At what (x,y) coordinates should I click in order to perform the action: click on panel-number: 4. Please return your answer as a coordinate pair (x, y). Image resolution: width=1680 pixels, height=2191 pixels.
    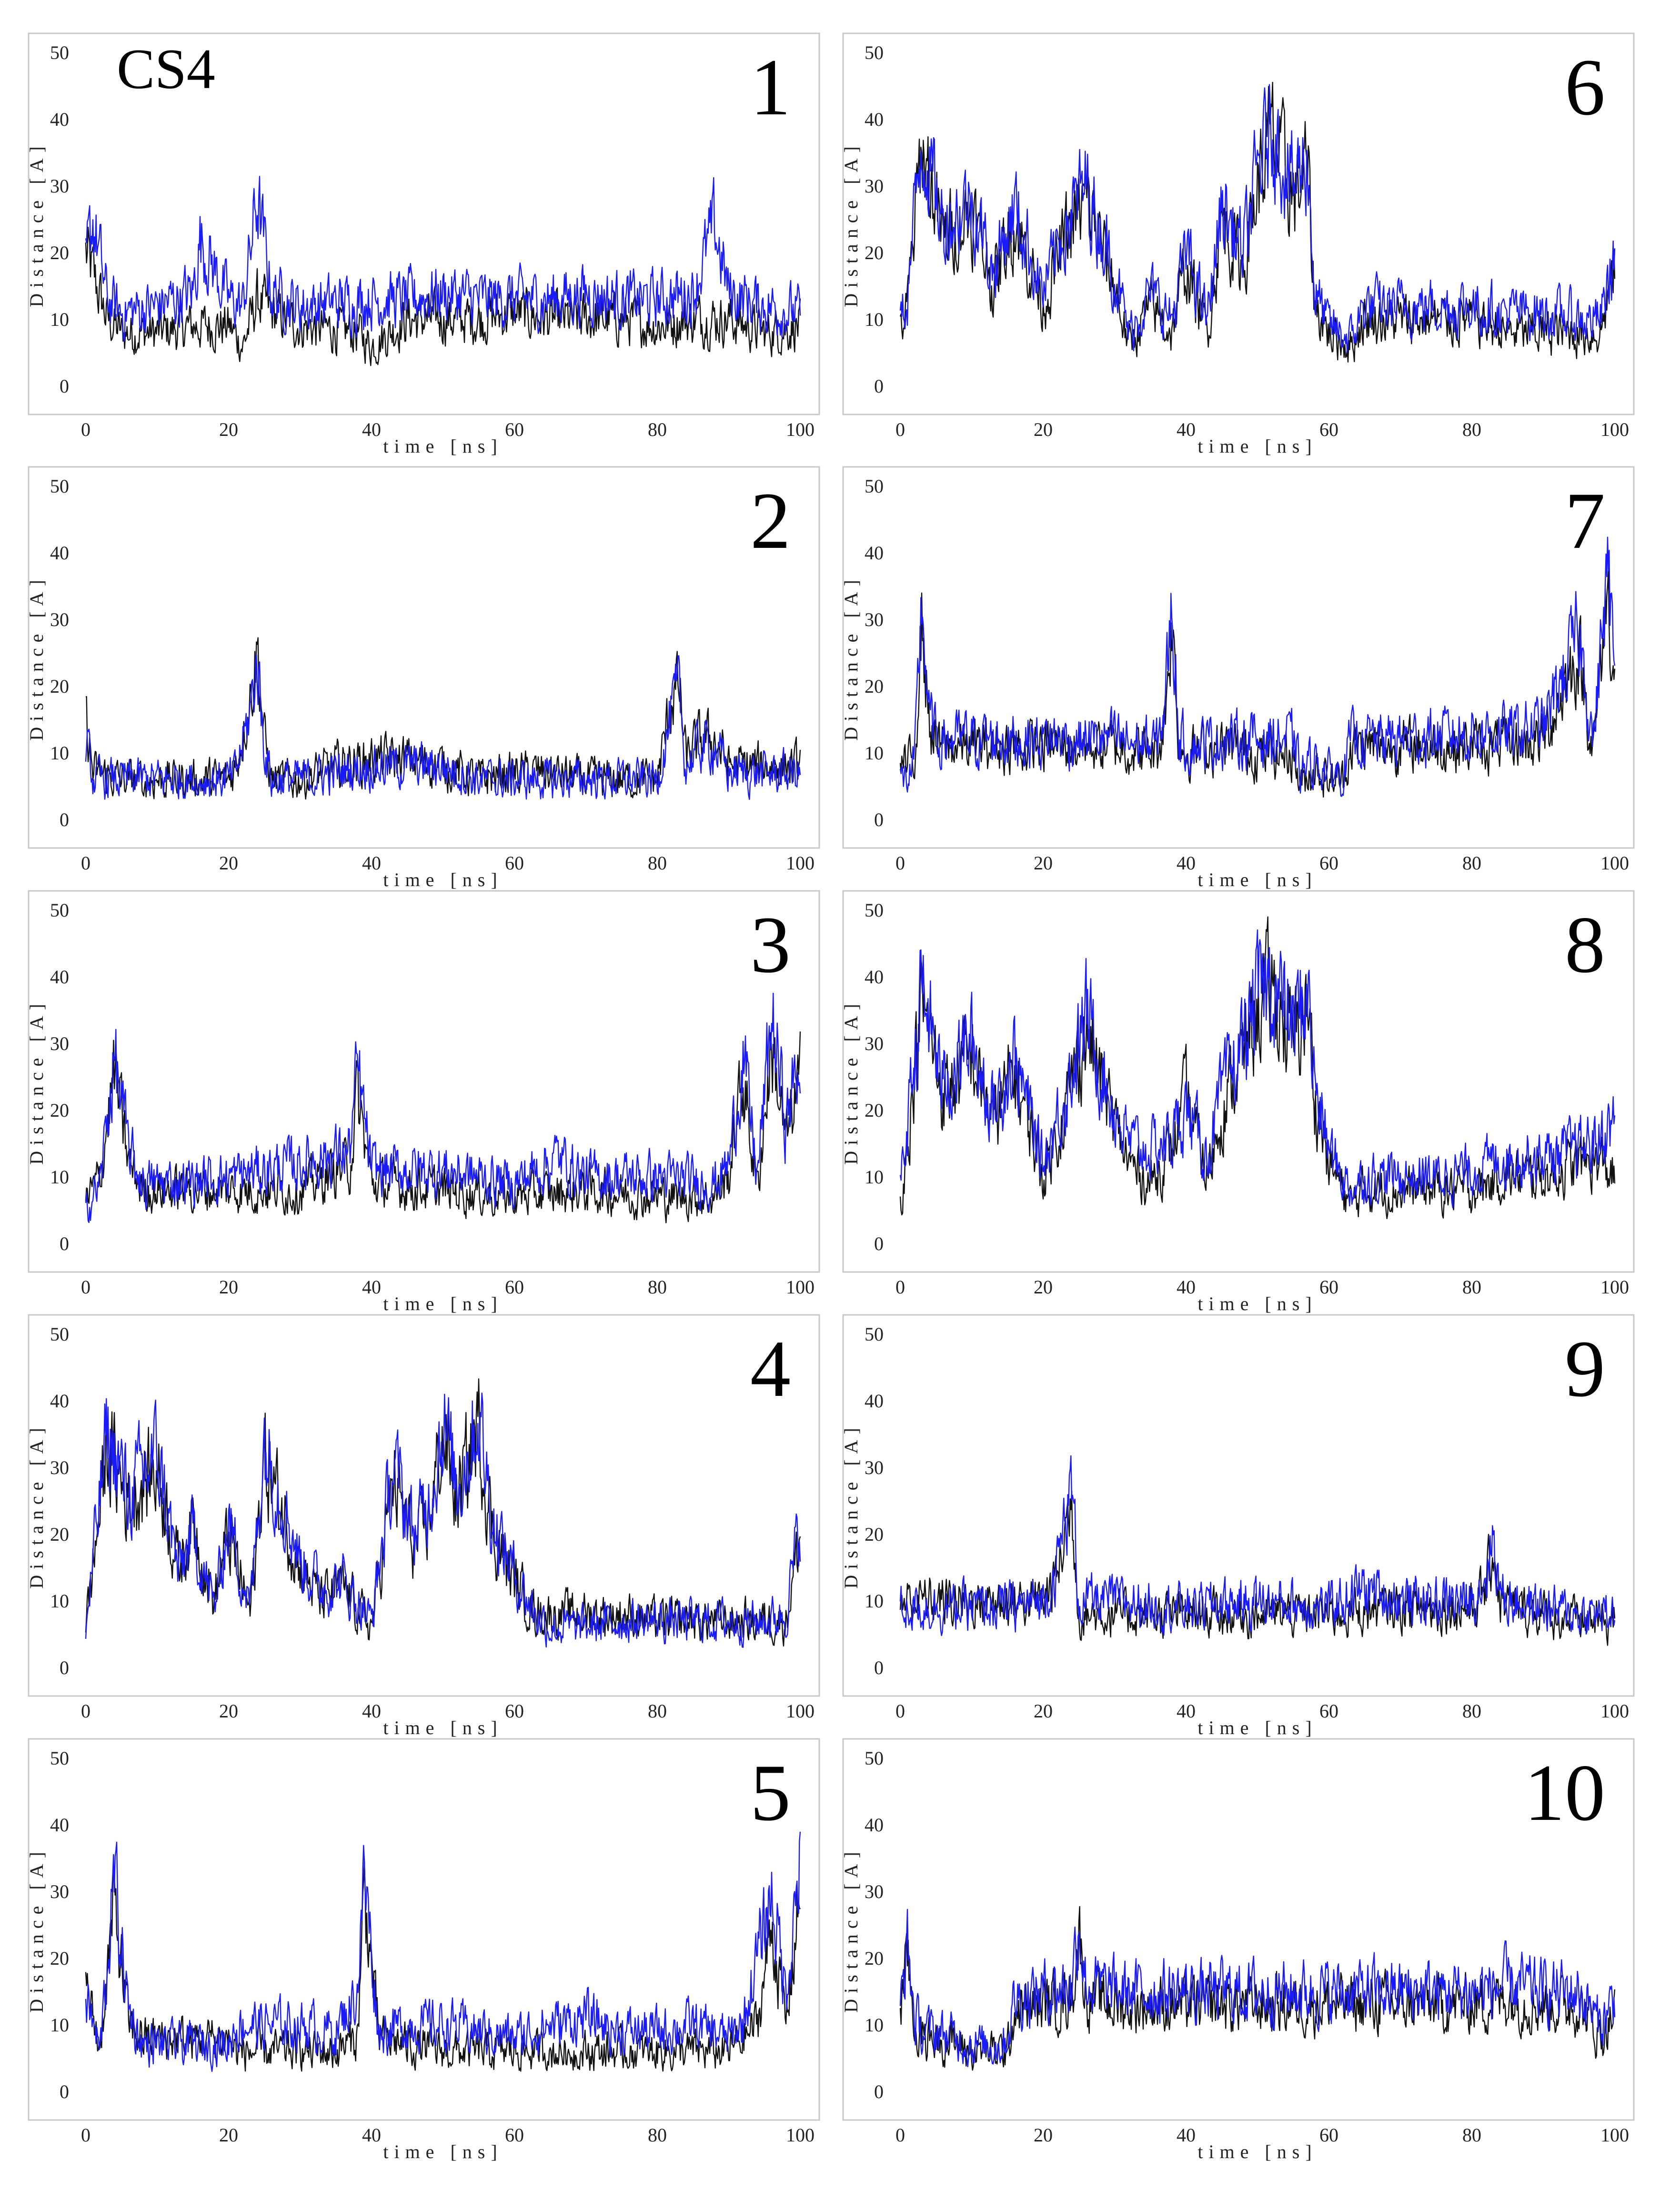
    Looking at the image, I should click on (770, 1369).